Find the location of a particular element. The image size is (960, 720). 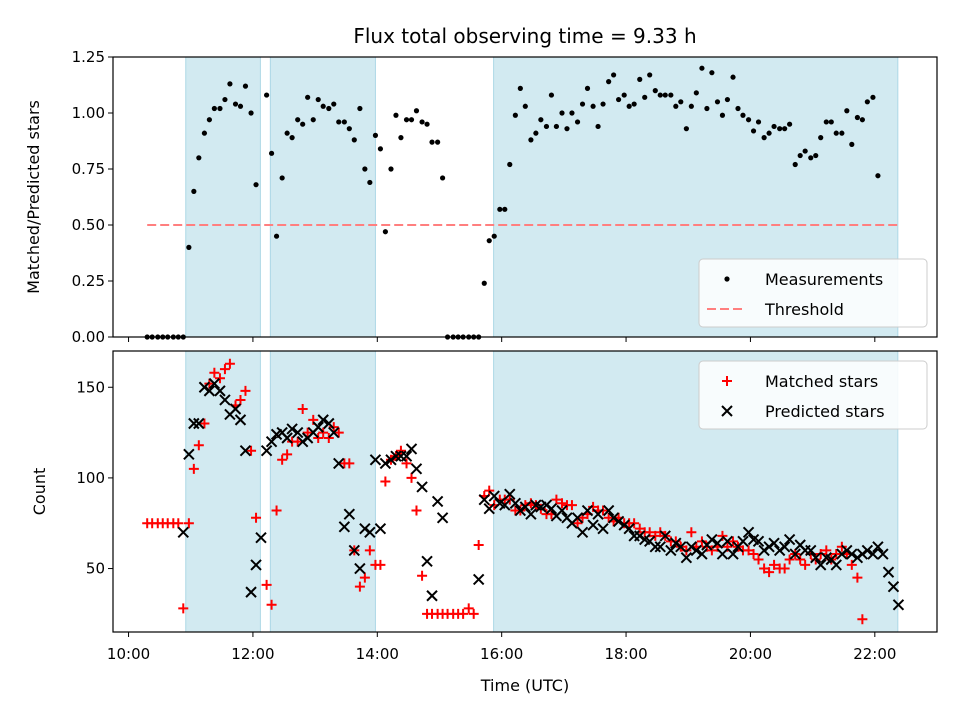

bottom-y-axis-label: Count is located at coordinates (39, 492).